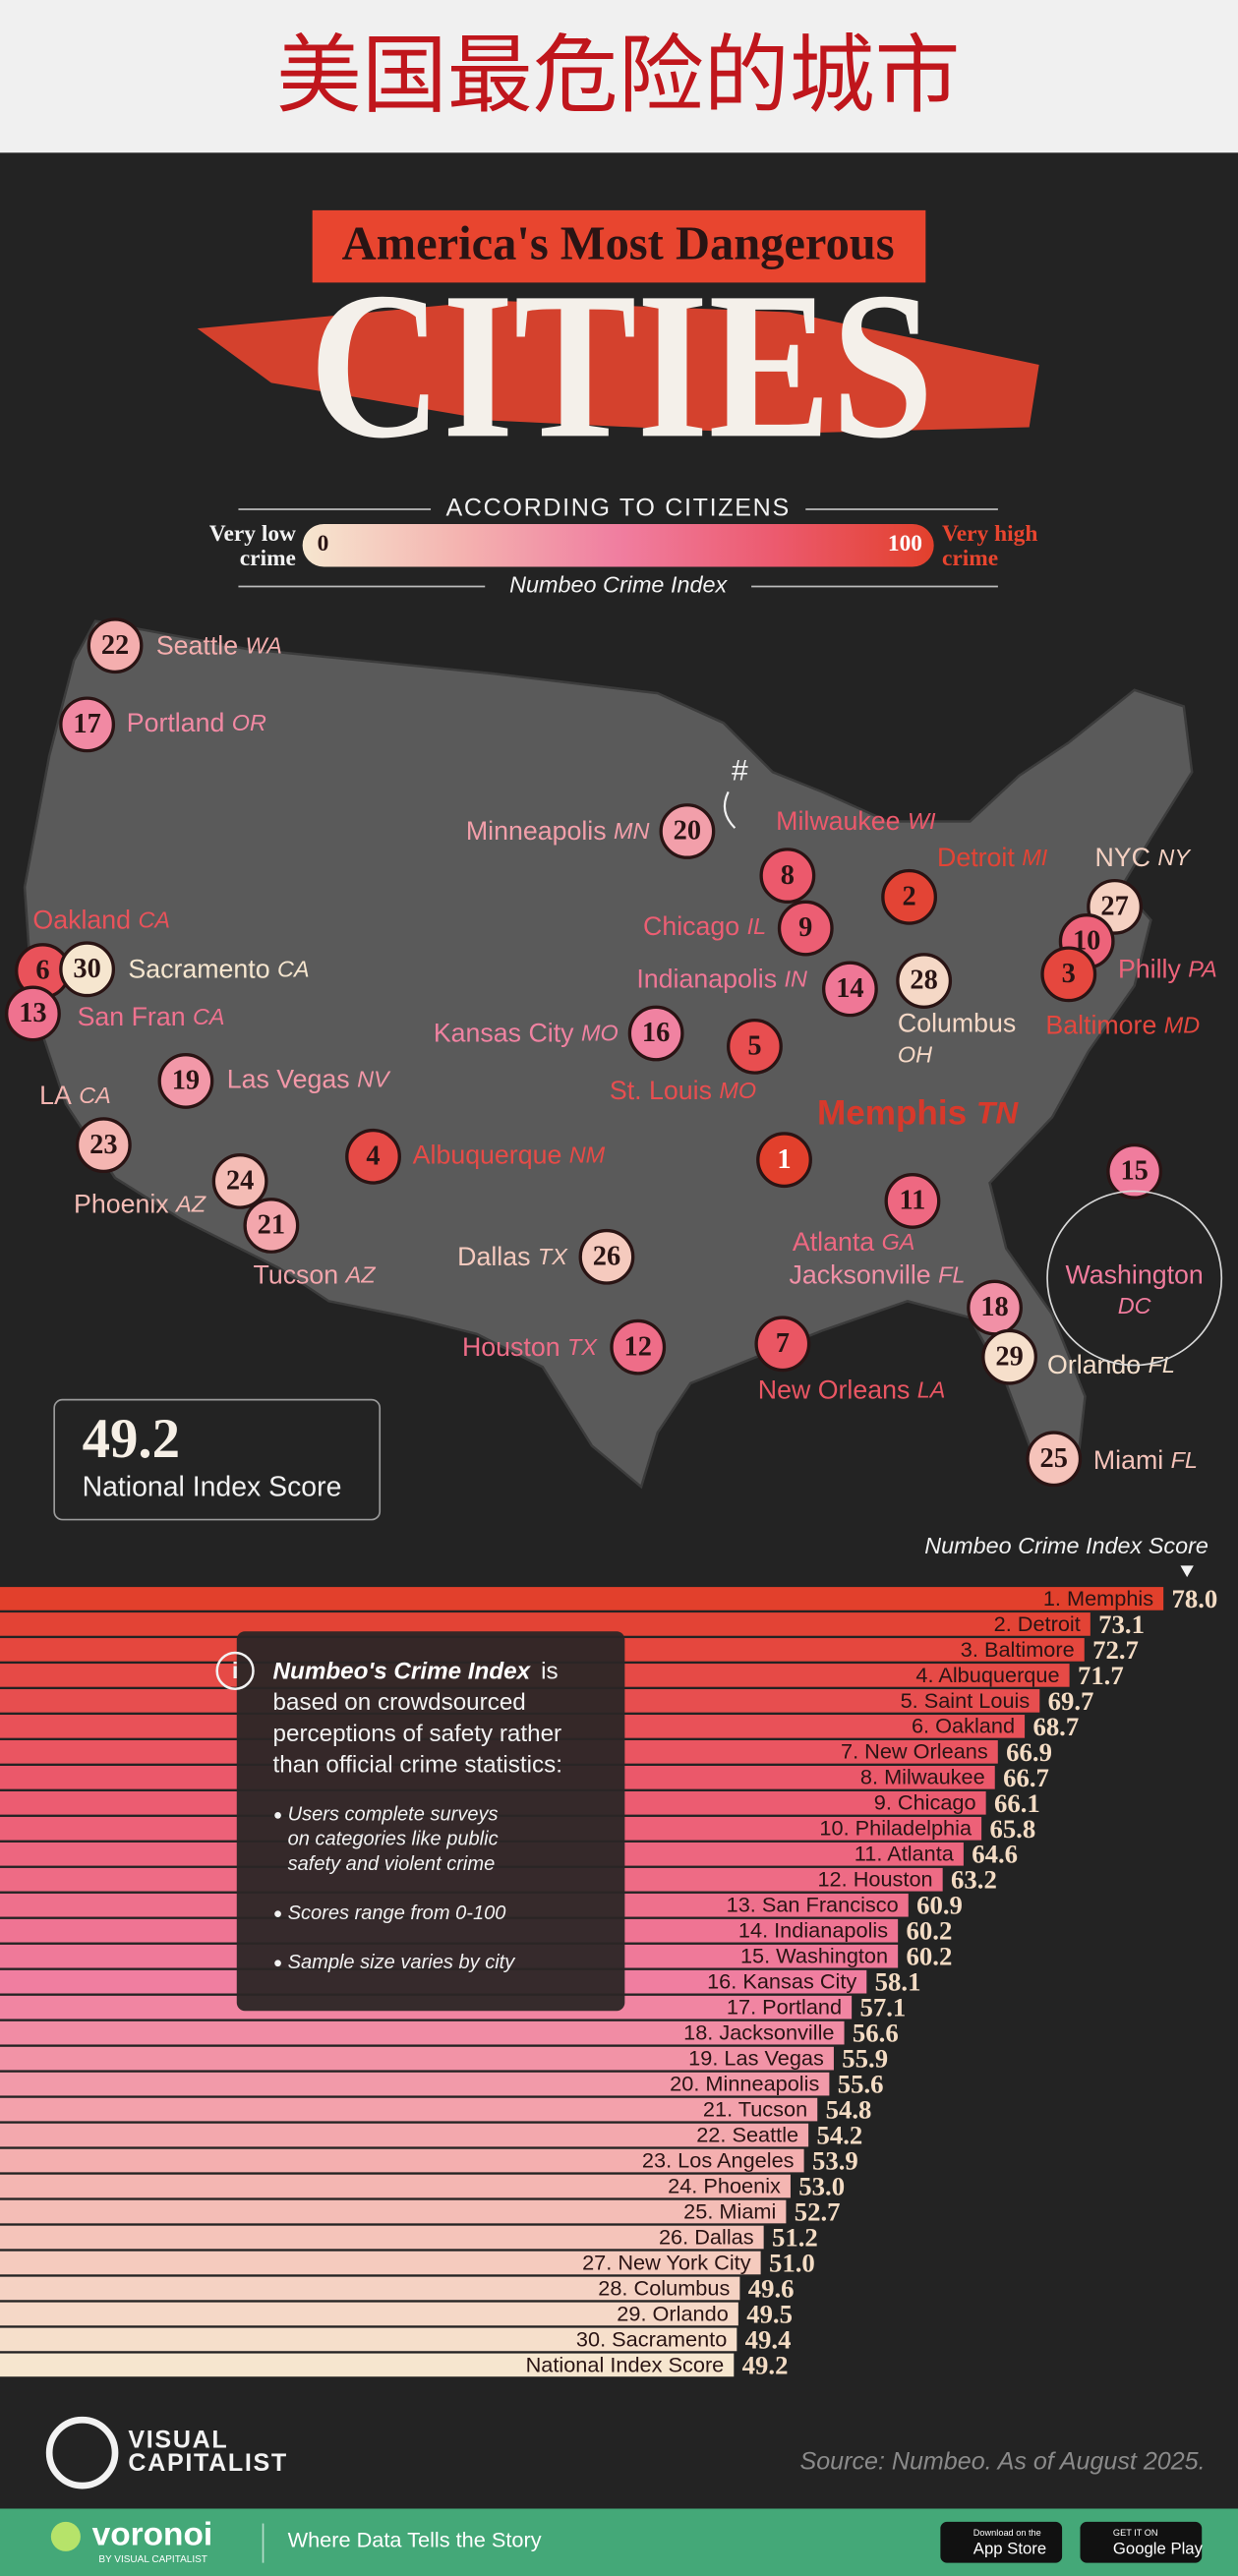 The image size is (1238, 2576). What do you see at coordinates (865, 2059) in the screenshot?
I see `value-label: 55.9` at bounding box center [865, 2059].